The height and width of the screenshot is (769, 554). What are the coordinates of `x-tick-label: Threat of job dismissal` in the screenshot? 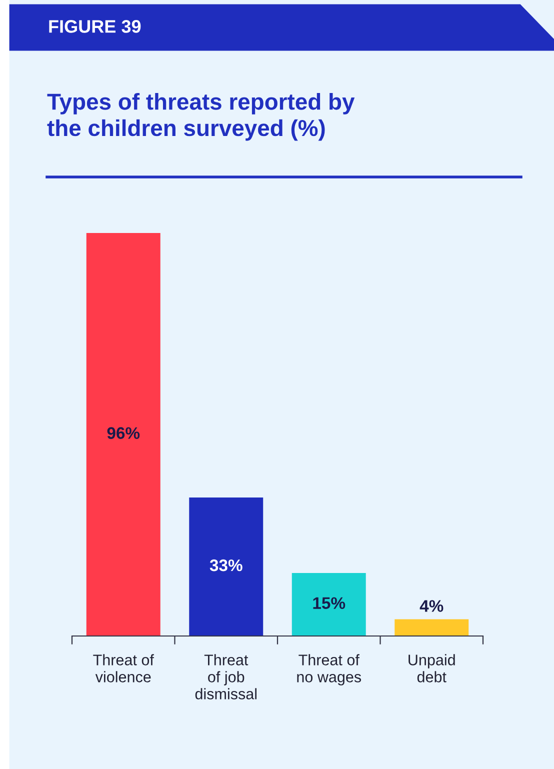 It's located at (226, 677).